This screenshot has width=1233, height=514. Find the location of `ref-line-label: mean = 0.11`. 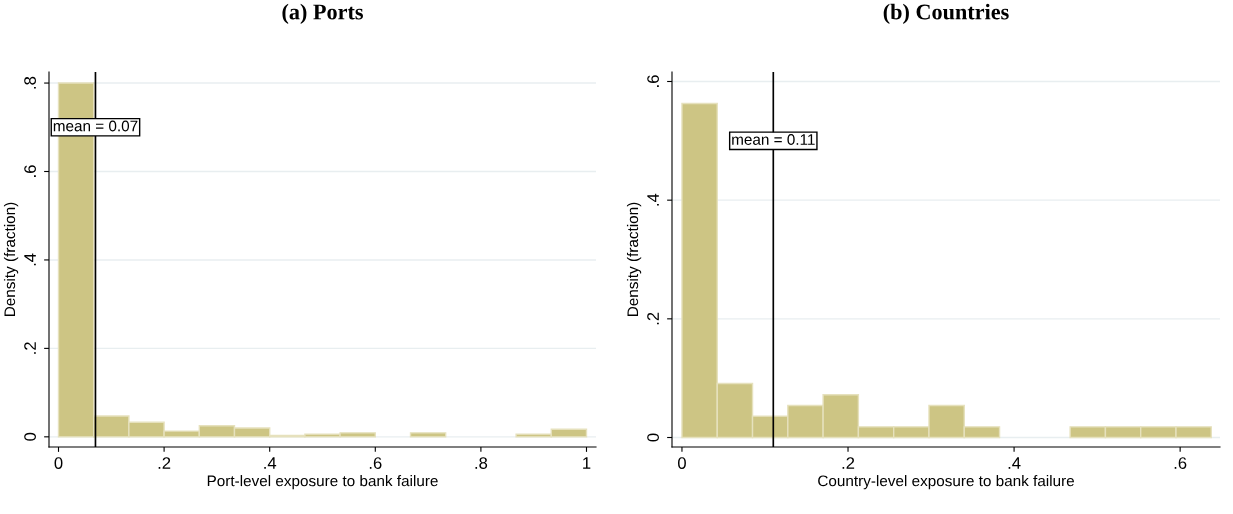

ref-line-label: mean = 0.11 is located at coordinates (773, 139).